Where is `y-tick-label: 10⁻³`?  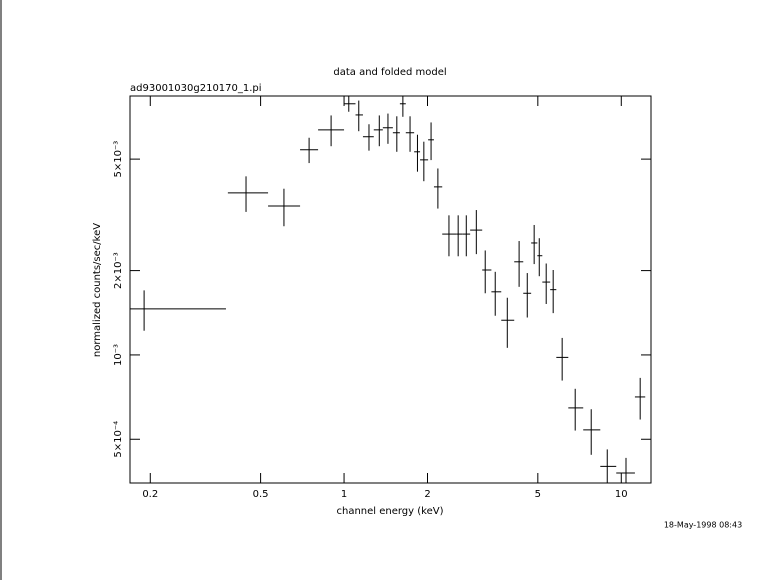 y-tick-label: 10⁻³ is located at coordinates (118, 355).